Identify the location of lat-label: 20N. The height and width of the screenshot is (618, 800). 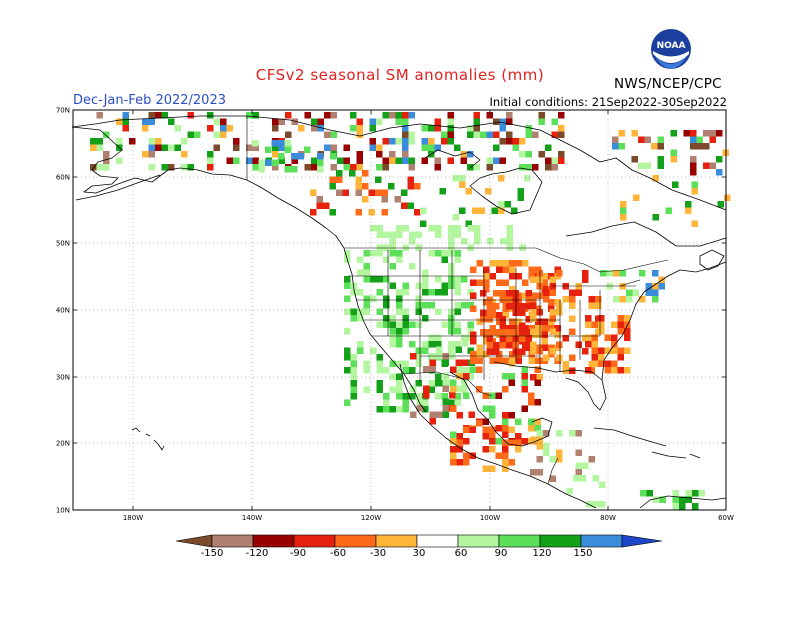
(63, 444).